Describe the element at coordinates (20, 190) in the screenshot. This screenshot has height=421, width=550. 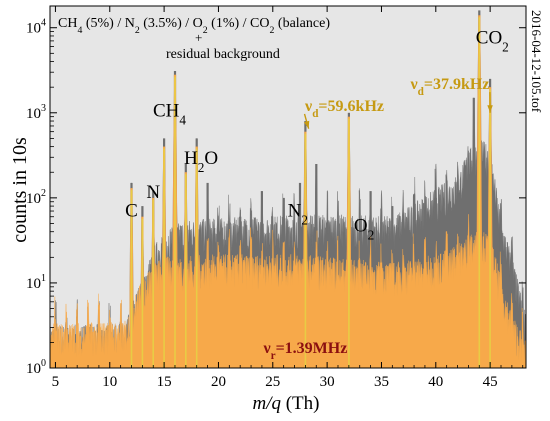
I see `y-axis-label: counts in 10s` at that location.